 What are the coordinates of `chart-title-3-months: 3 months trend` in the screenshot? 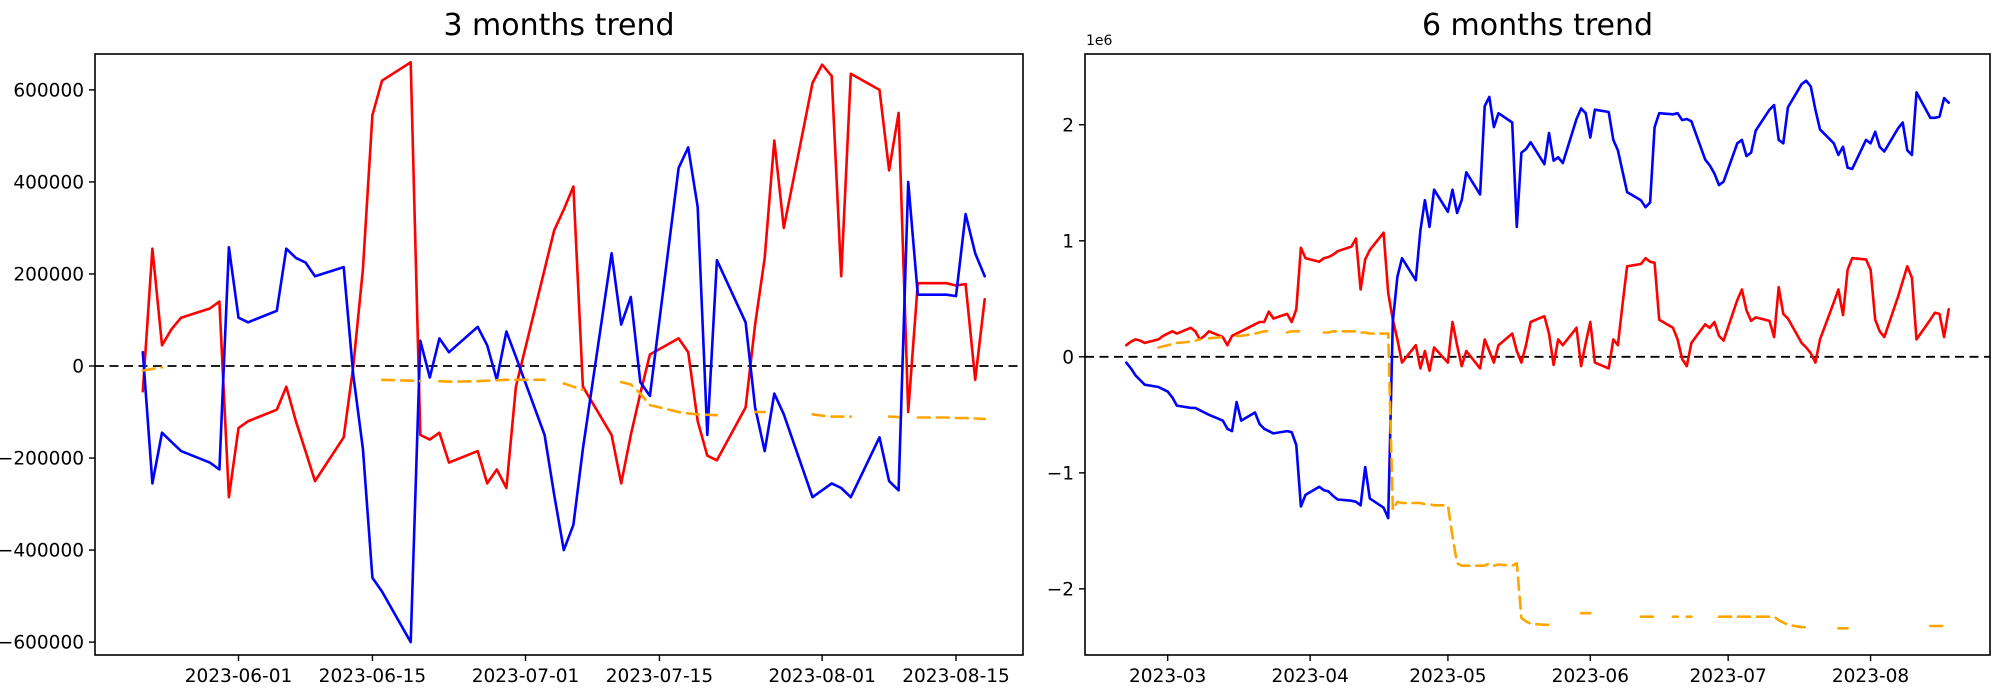 It's located at (559, 25).